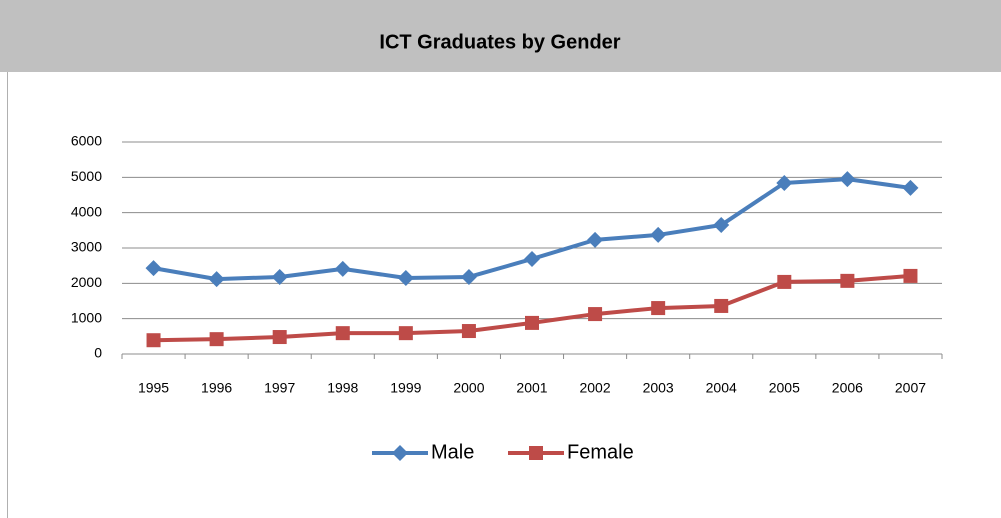  What do you see at coordinates (279, 388) in the screenshot?
I see `x-tick-label: 1997` at bounding box center [279, 388].